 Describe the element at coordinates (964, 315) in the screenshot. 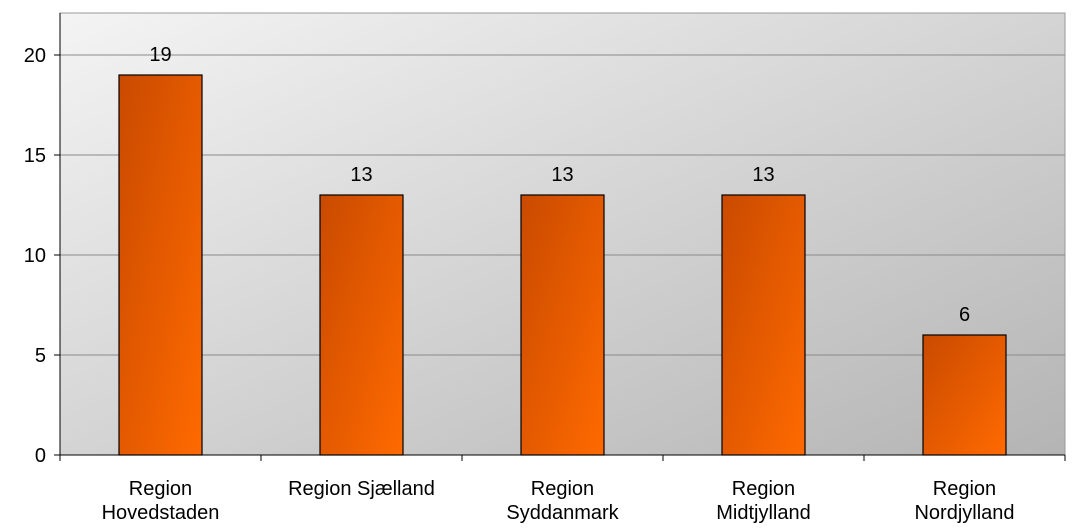

I see `data-label: 6` at that location.